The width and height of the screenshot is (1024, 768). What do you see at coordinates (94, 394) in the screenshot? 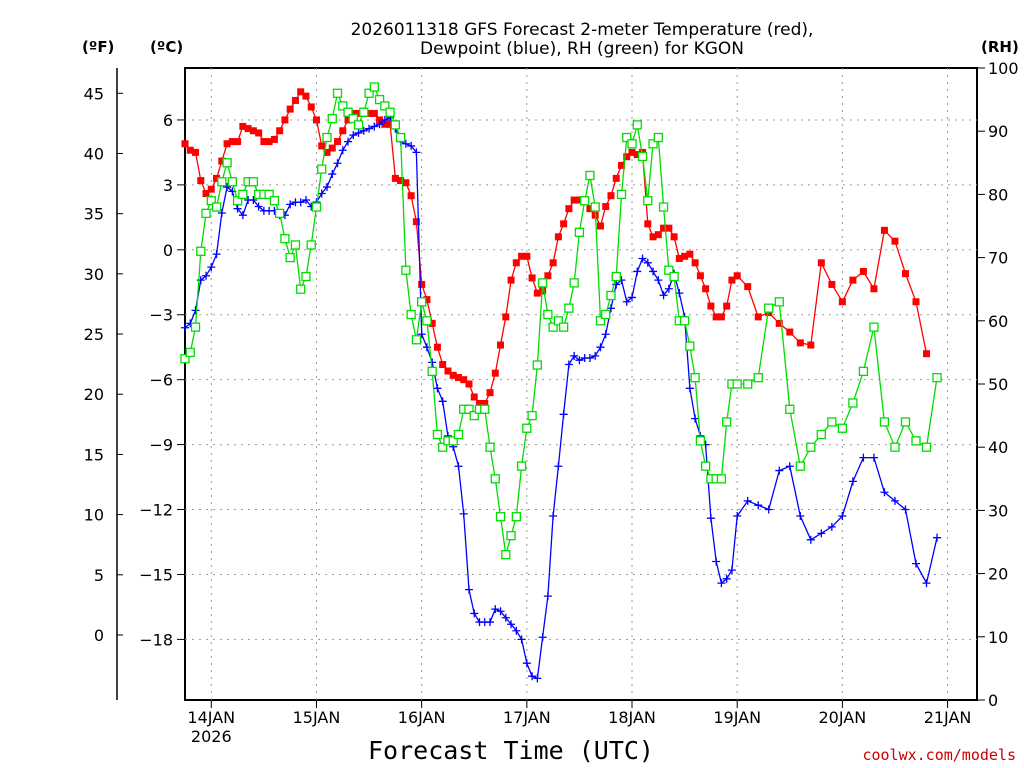
I see `fahrenheit-tick-label: 20` at bounding box center [94, 394].